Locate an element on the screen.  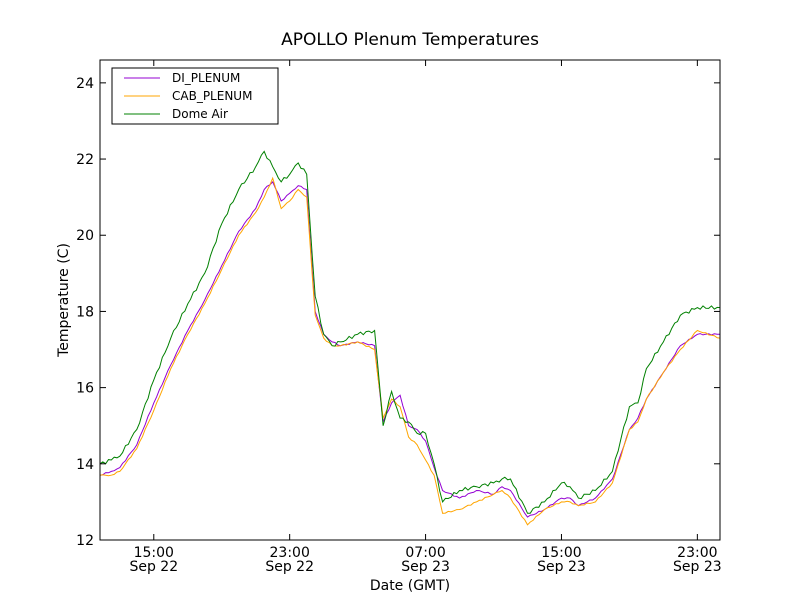
y-tick-label: 20 is located at coordinates (85, 236).